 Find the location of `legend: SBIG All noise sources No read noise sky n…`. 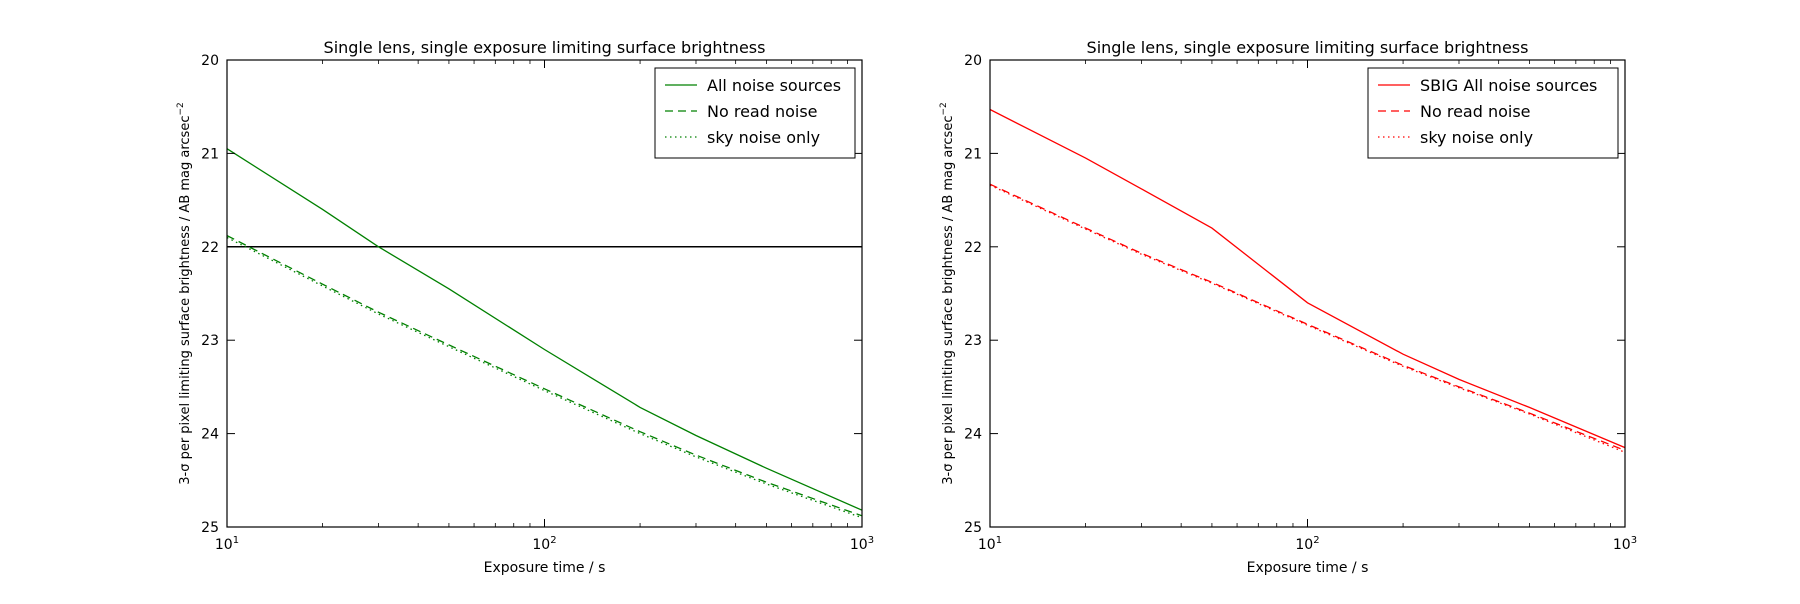

legend: SBIG All noise sources No read noise sky n… is located at coordinates (1493, 113).